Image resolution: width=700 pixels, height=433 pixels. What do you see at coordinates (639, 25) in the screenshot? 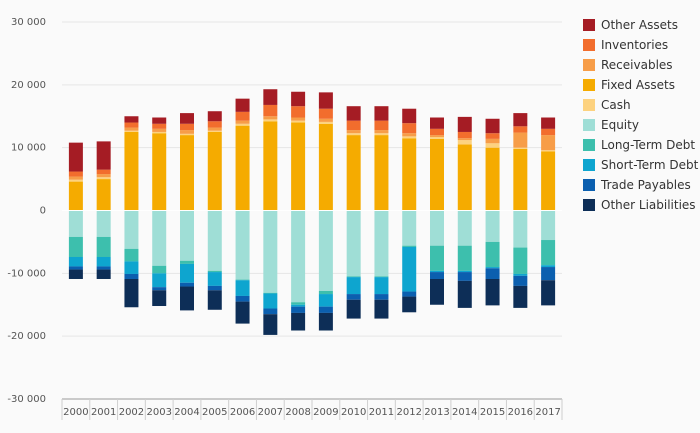
I see `legend-label: Other Assets` at bounding box center [639, 25].